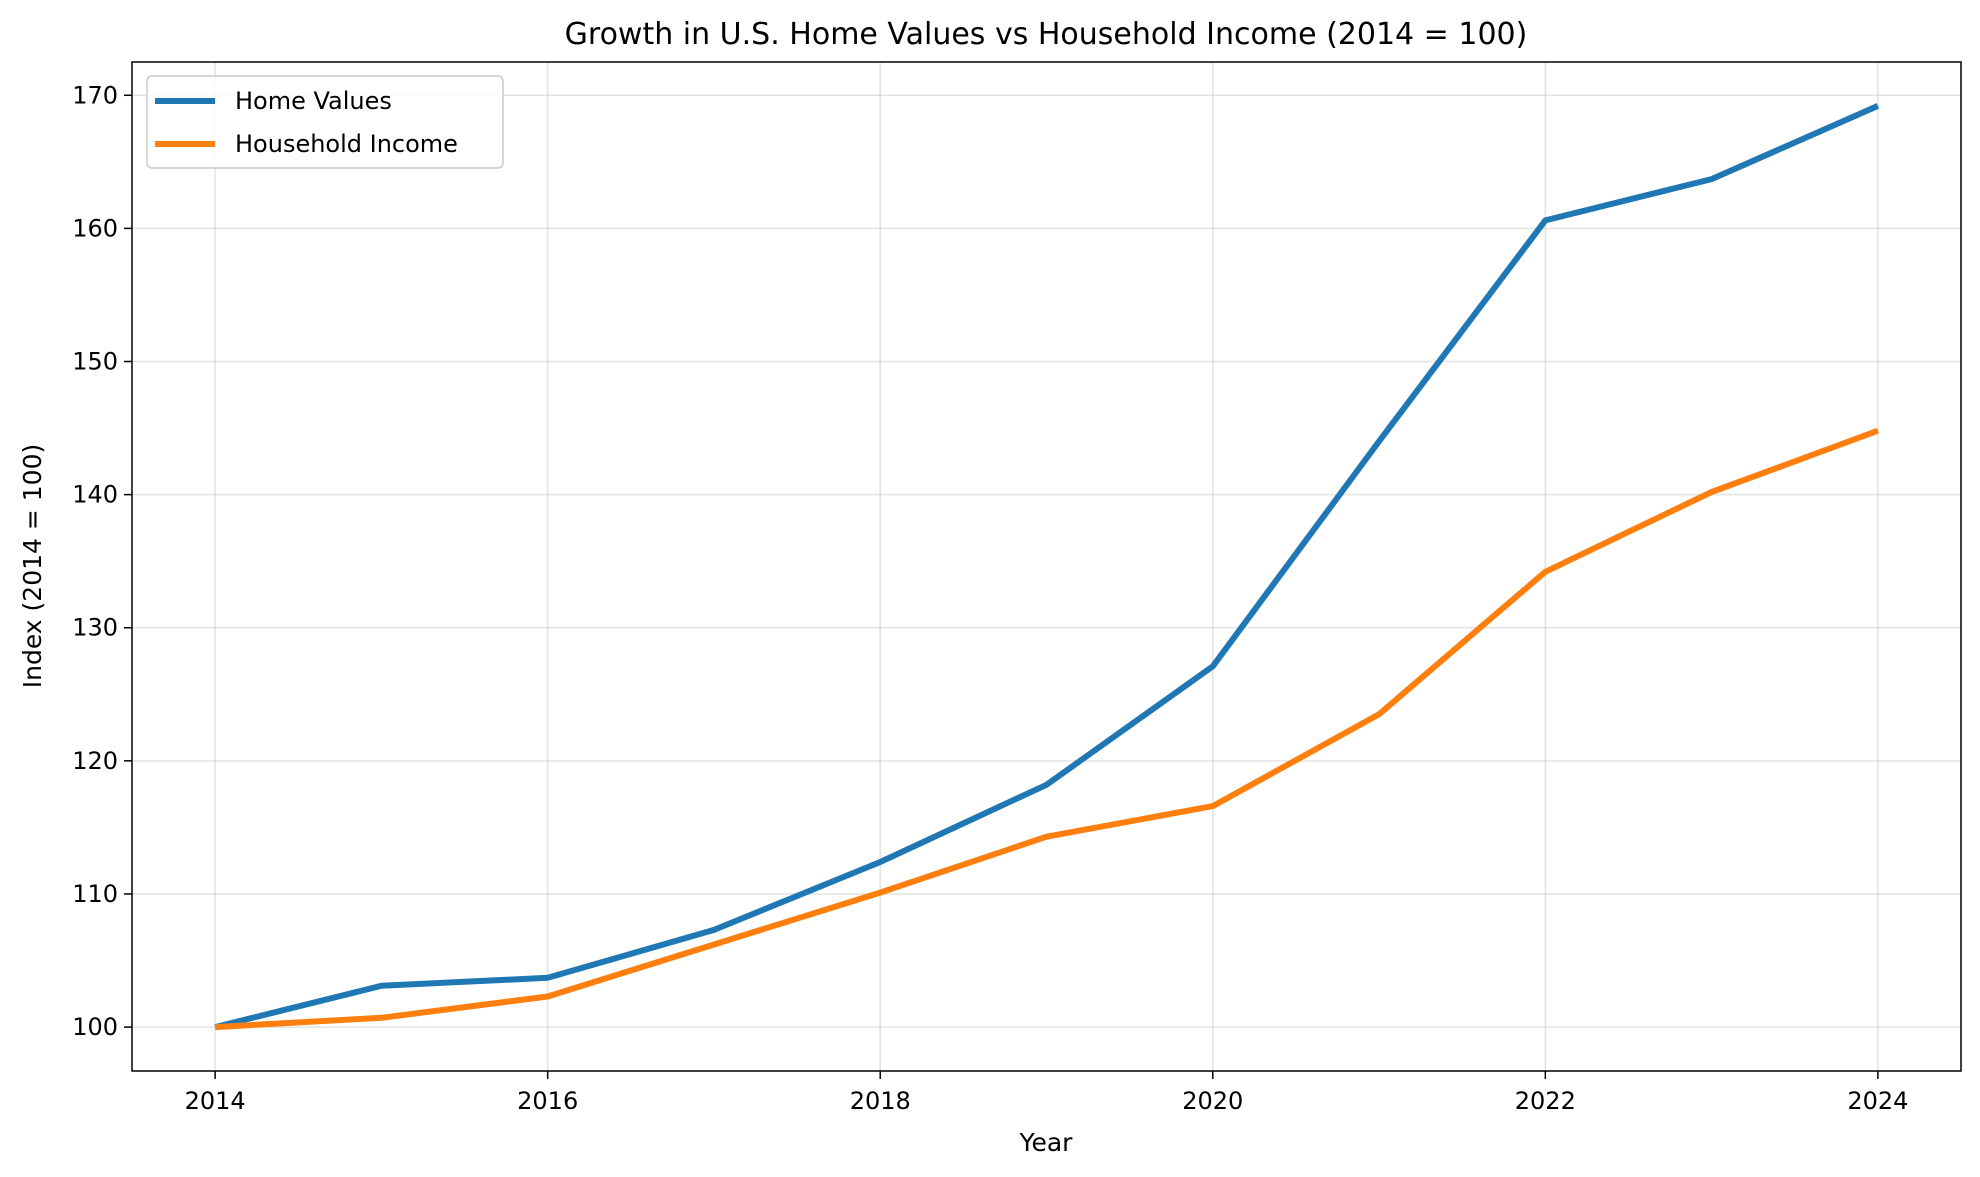  I want to click on x-tick-label: 2020, so click(1212, 1101).